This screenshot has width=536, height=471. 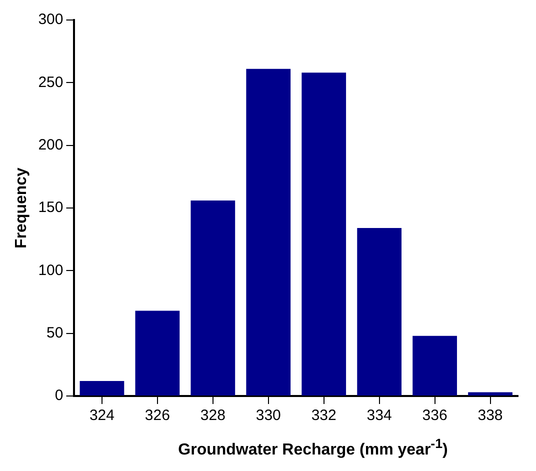 What do you see at coordinates (379, 415) in the screenshot?
I see `x-tick-label: 334` at bounding box center [379, 415].